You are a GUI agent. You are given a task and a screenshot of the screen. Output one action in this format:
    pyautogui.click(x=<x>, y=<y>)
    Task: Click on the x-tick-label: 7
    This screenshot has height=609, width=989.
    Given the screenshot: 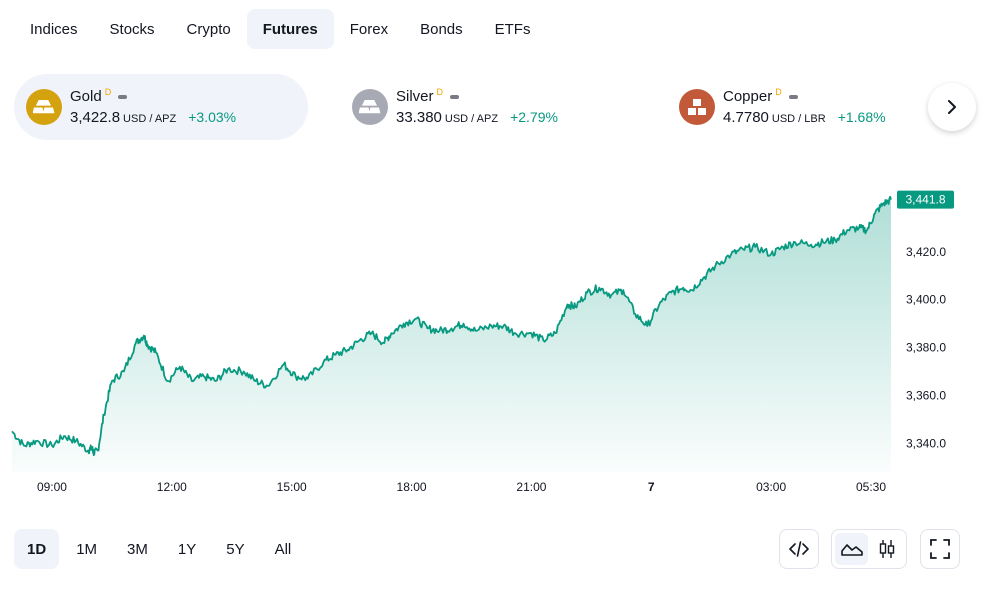 What is the action you would take?
    pyautogui.click(x=651, y=487)
    